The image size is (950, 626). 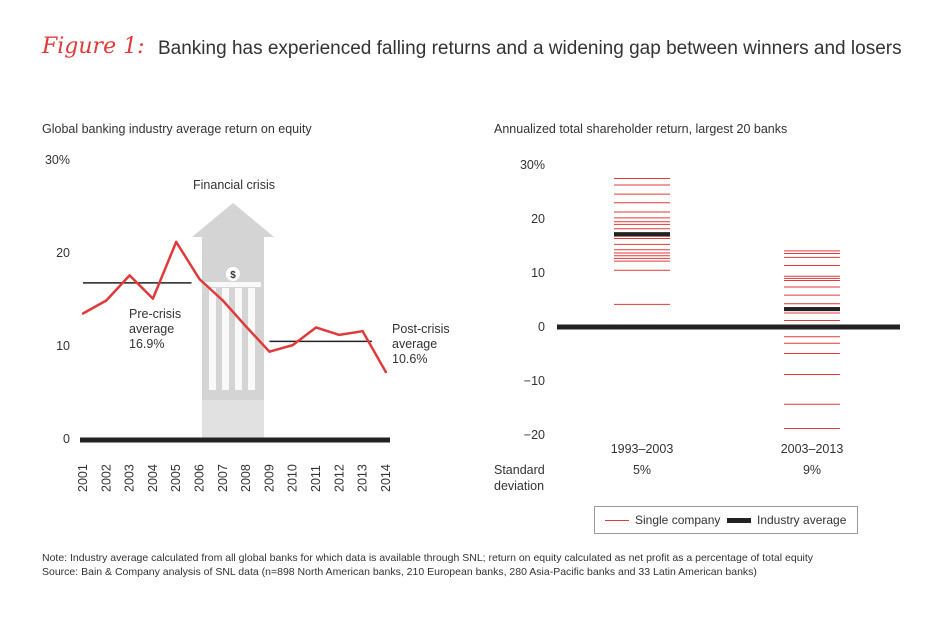 I want to click on post-crisis-label: average, so click(x=414, y=344).